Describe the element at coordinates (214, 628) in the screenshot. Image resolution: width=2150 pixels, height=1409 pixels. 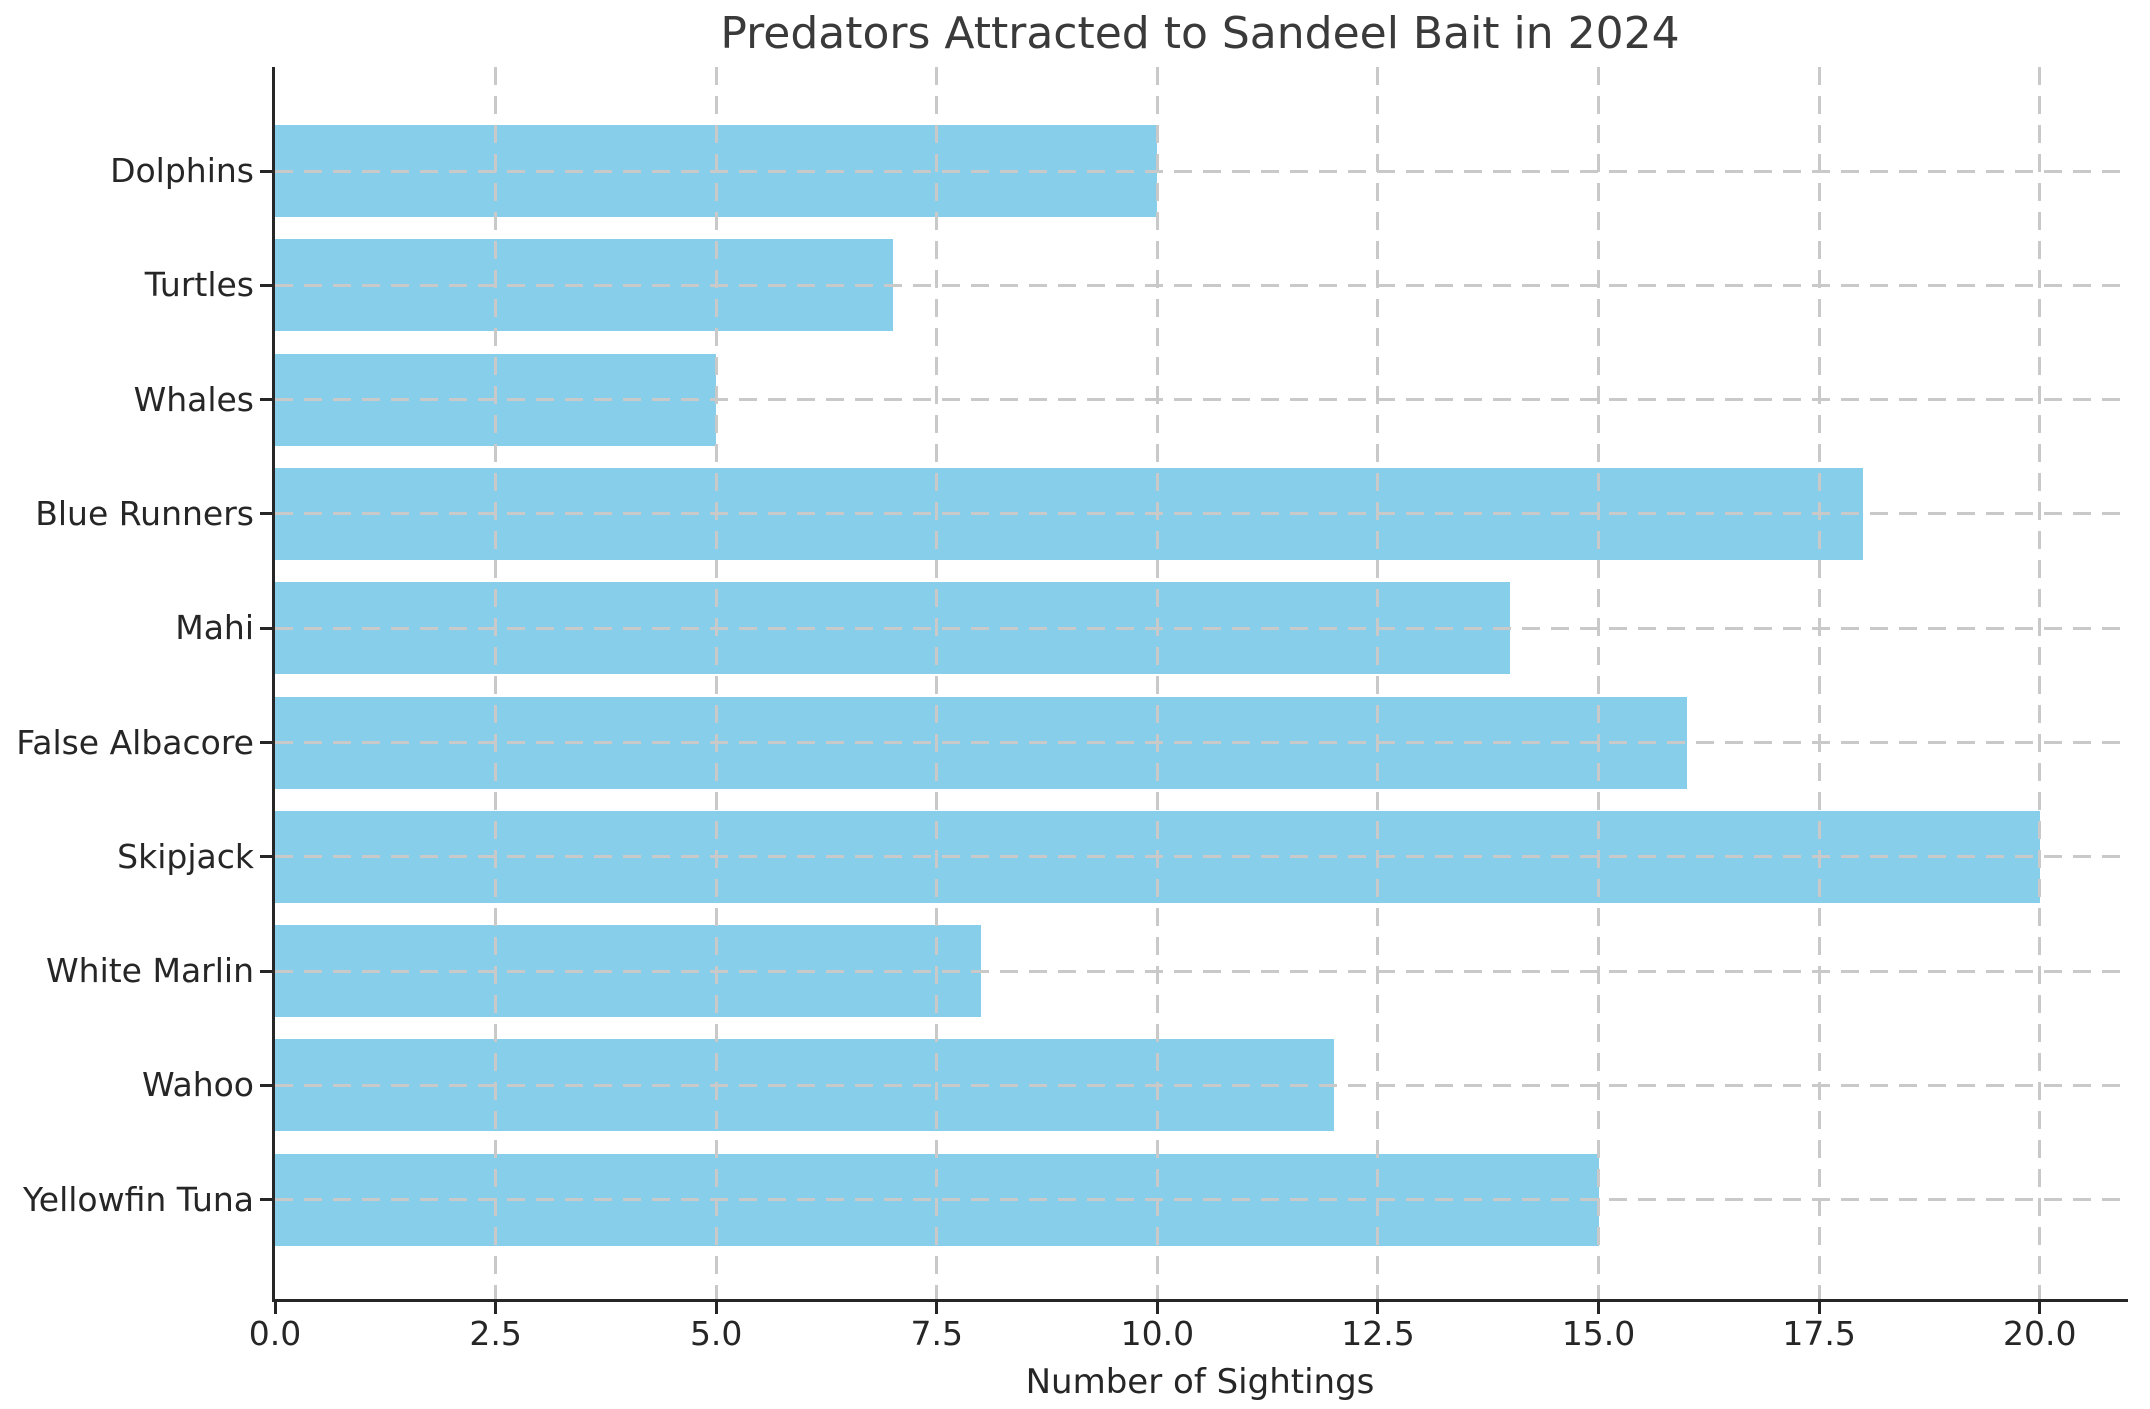
I see `y-tick-label-mahi: Mahi` at that location.